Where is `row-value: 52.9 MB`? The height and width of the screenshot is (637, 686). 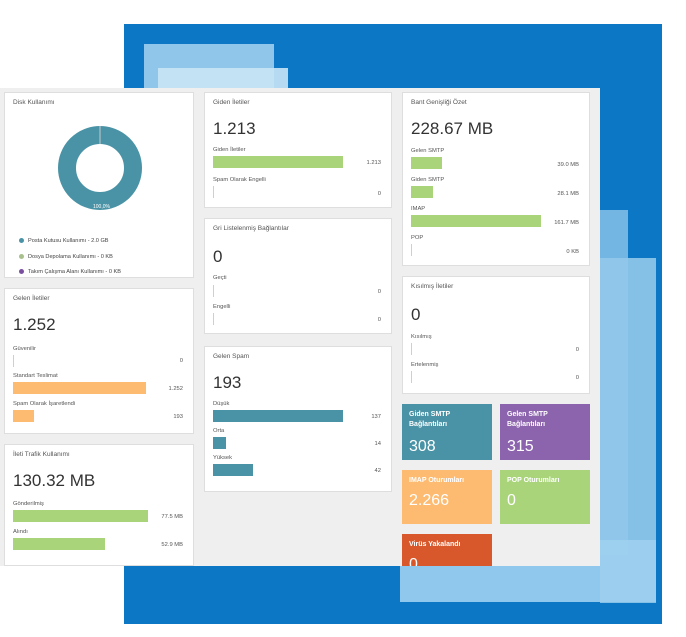 row-value: 52.9 MB is located at coordinates (172, 545).